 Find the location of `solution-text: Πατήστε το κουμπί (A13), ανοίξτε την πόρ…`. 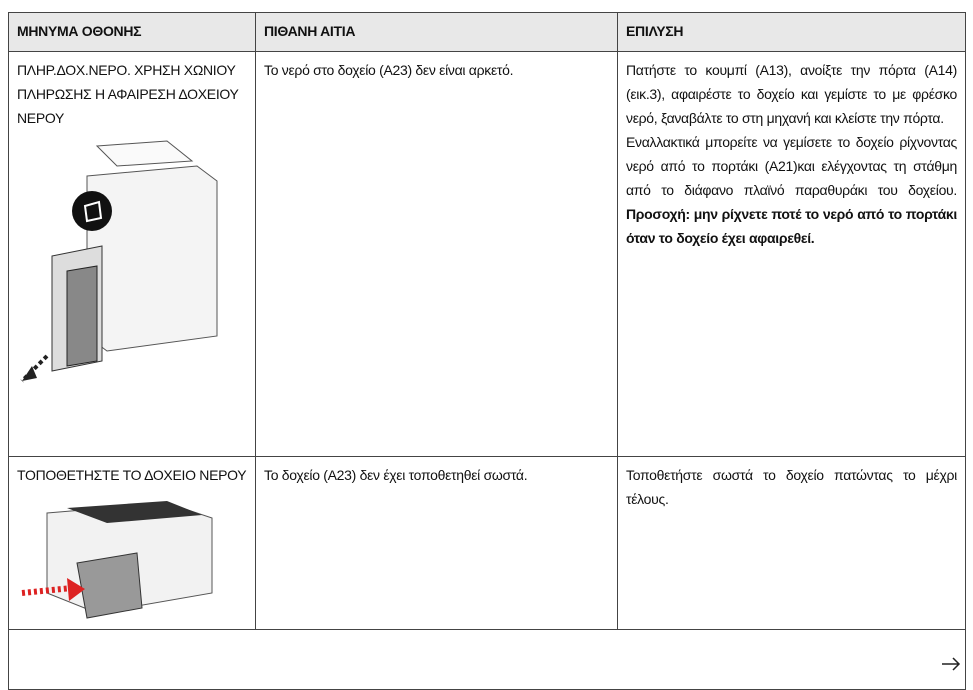

solution-text: Πατήστε το κουμπί (A13), ανοίξτε την πόρ… is located at coordinates (791, 94).